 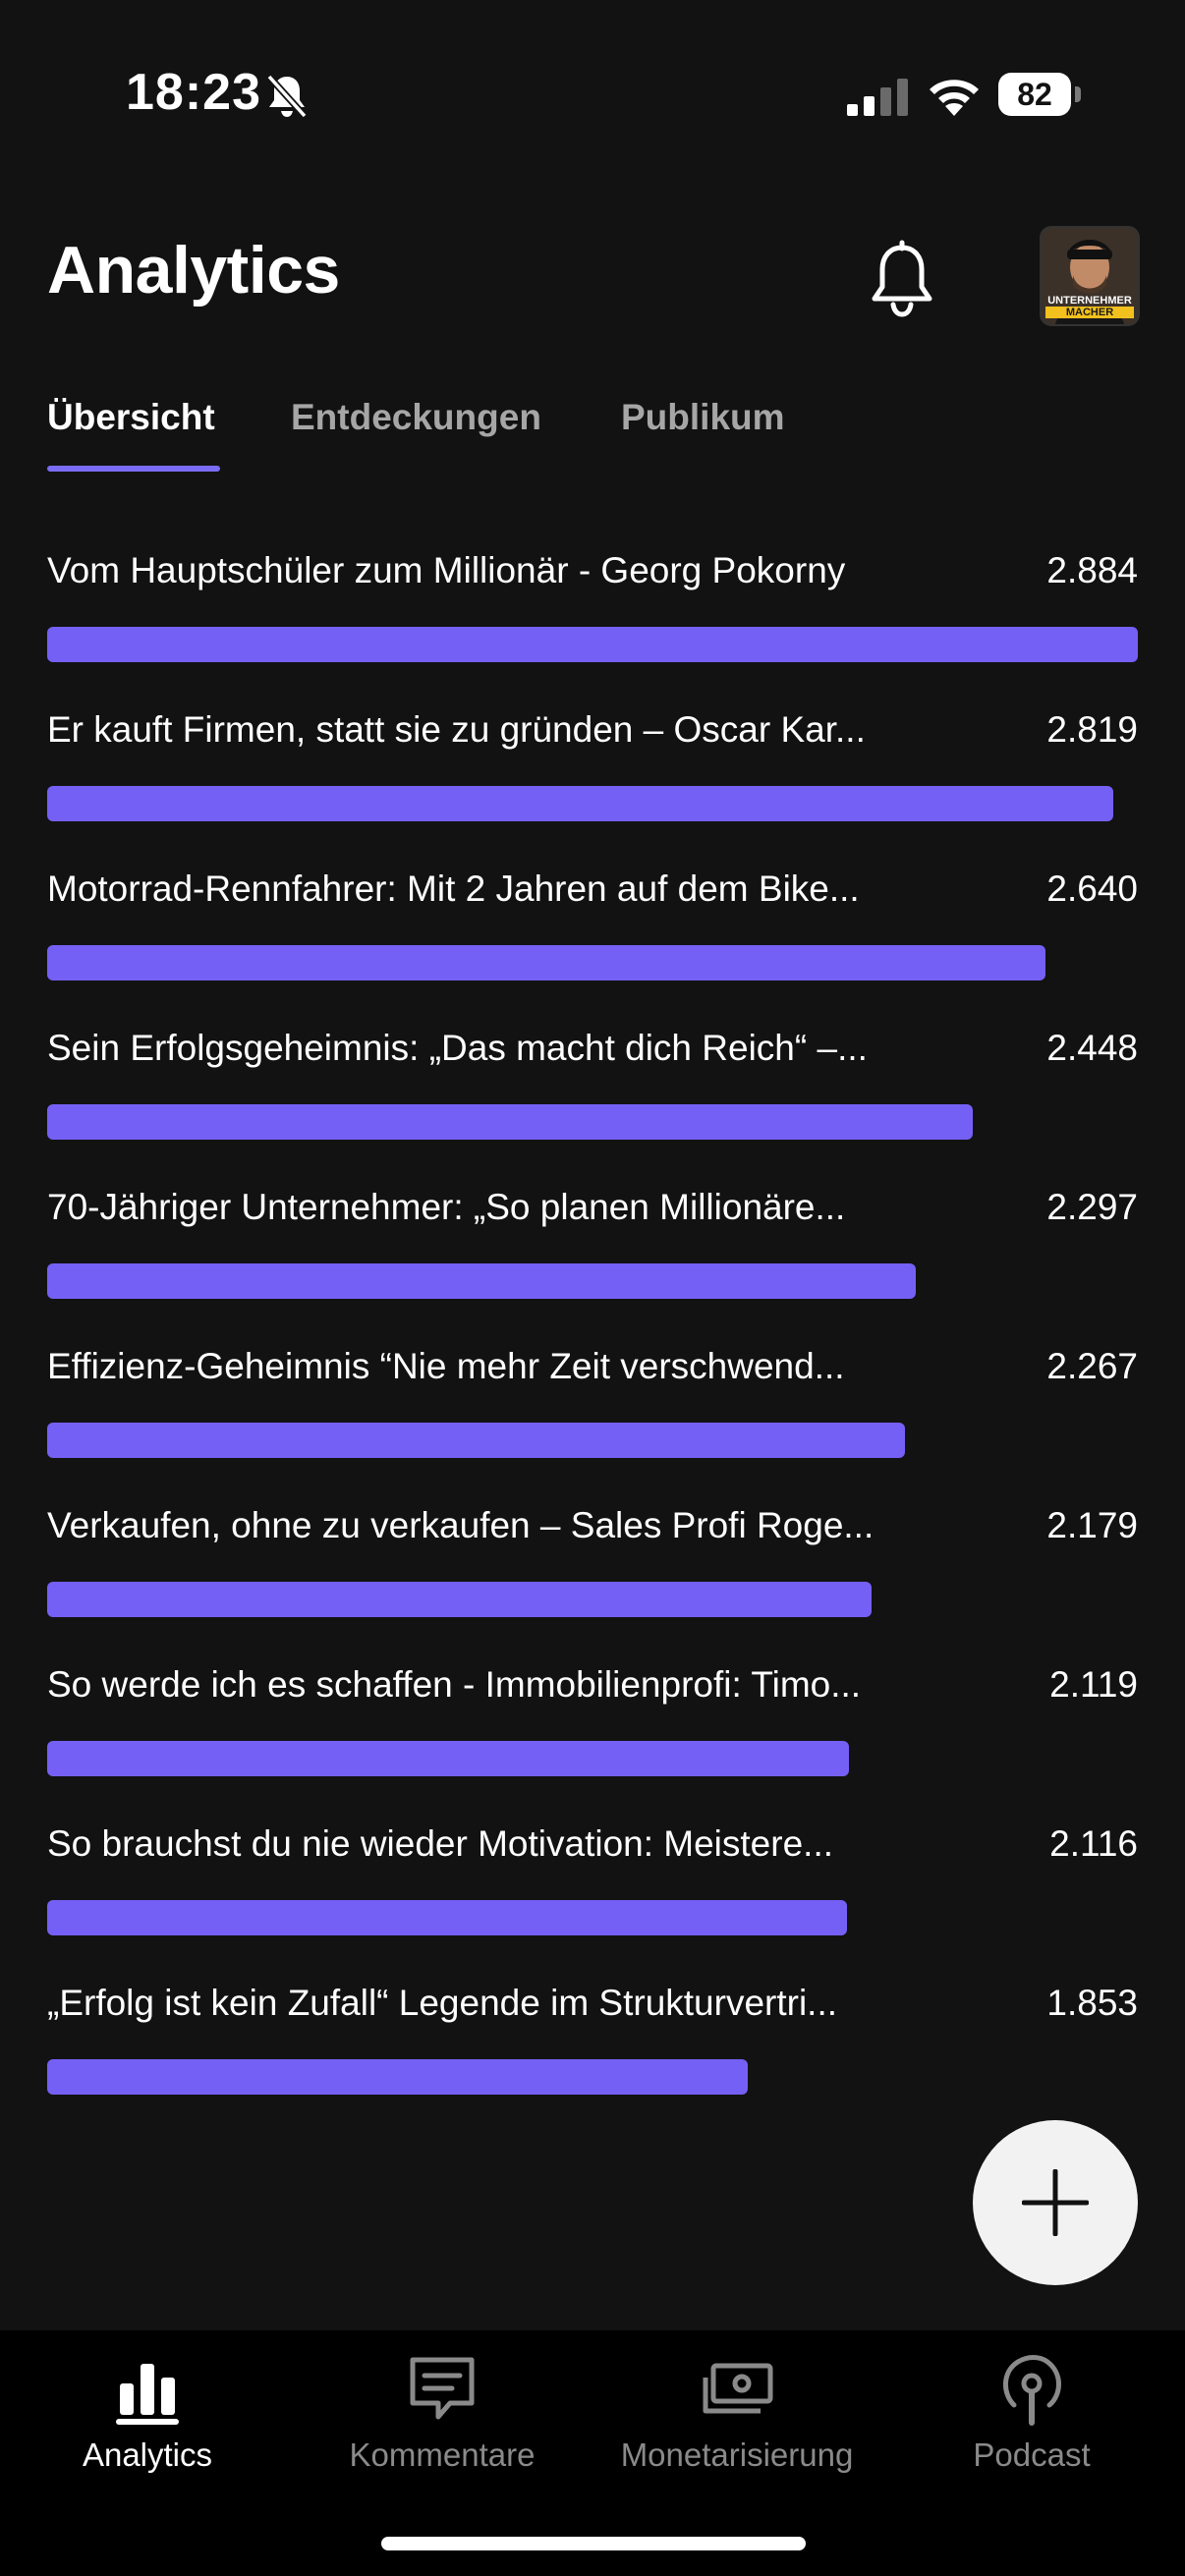 I want to click on battery-indicator: 82, so click(x=1040, y=95).